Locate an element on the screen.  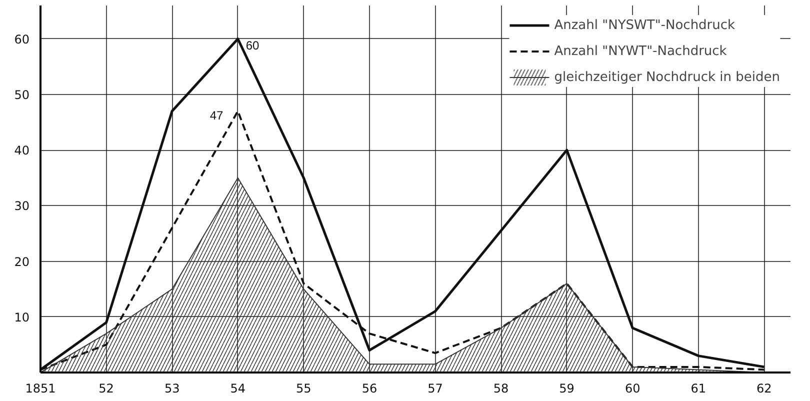
x-tick-label: 58 is located at coordinates (501, 389).